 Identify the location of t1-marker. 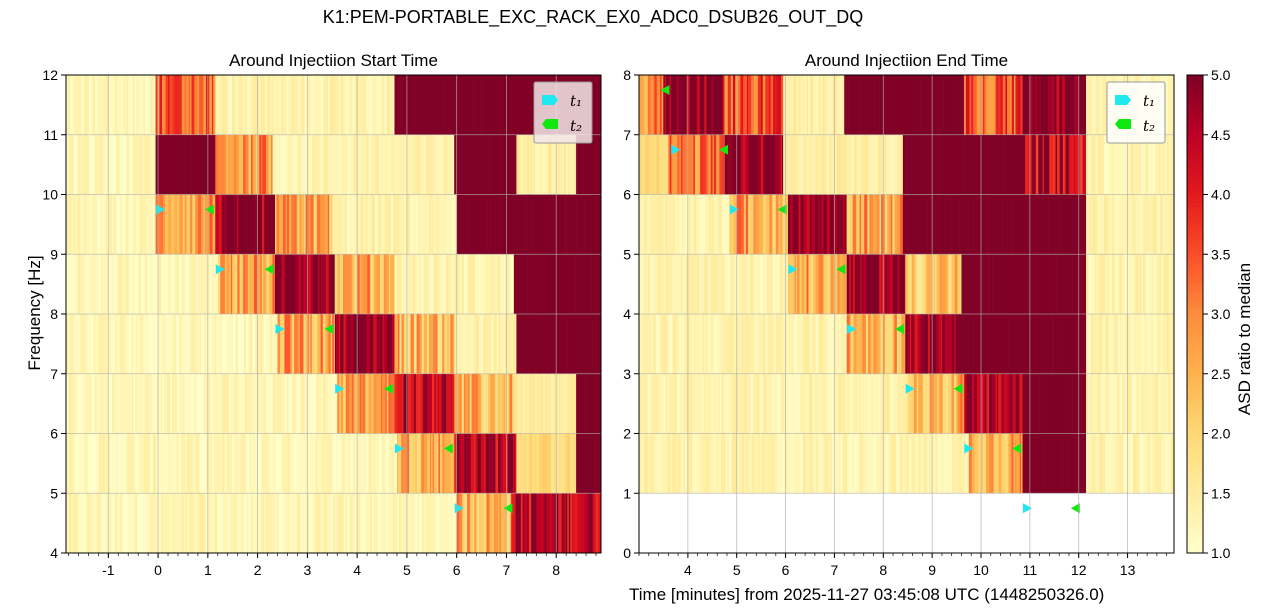
(734, 209).